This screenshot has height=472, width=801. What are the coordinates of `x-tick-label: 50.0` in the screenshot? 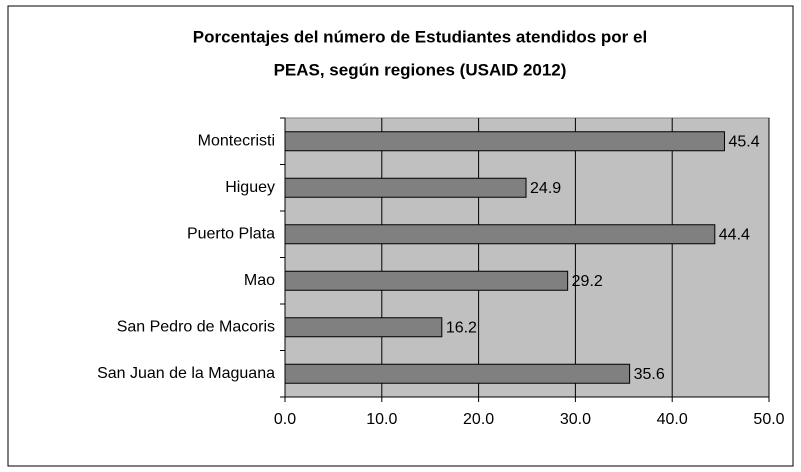 It's located at (768, 419).